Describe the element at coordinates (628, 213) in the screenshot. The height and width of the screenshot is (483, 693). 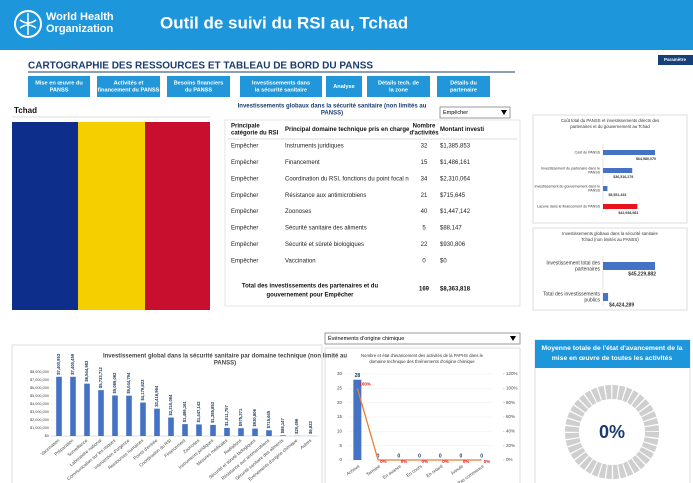
I see `value-label: $42,938,981` at that location.